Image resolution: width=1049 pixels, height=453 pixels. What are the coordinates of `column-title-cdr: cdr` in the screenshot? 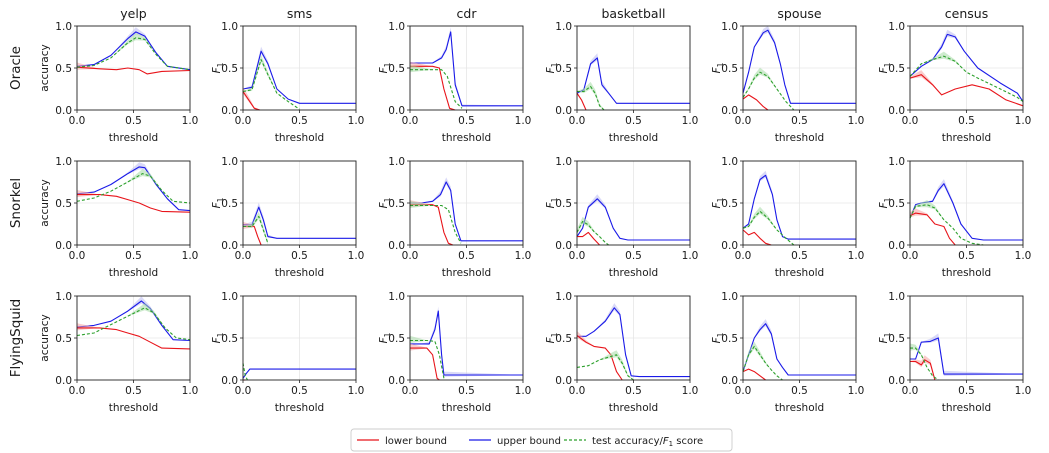 It's located at (467, 13).